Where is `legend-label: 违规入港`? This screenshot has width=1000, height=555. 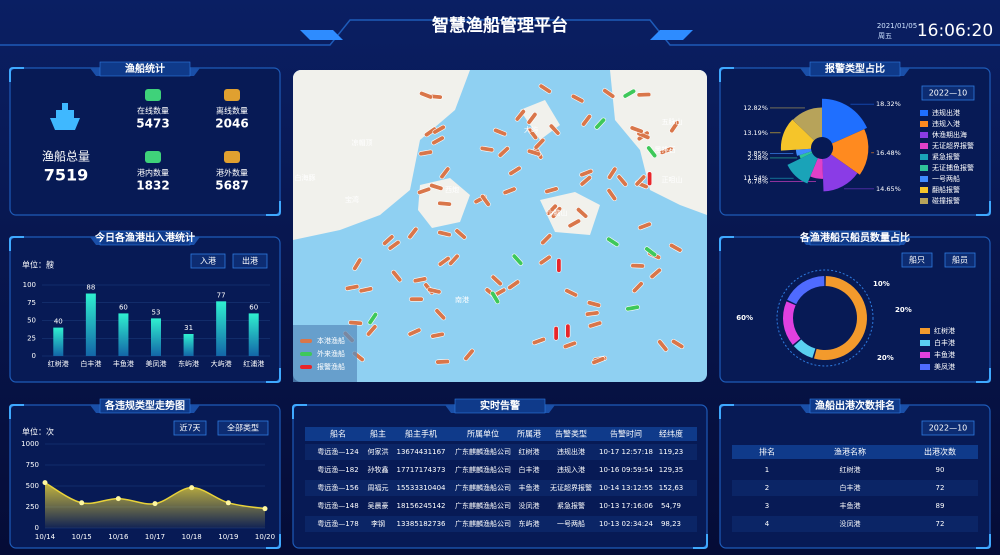 legend-label: 违规入港 is located at coordinates (946, 123).